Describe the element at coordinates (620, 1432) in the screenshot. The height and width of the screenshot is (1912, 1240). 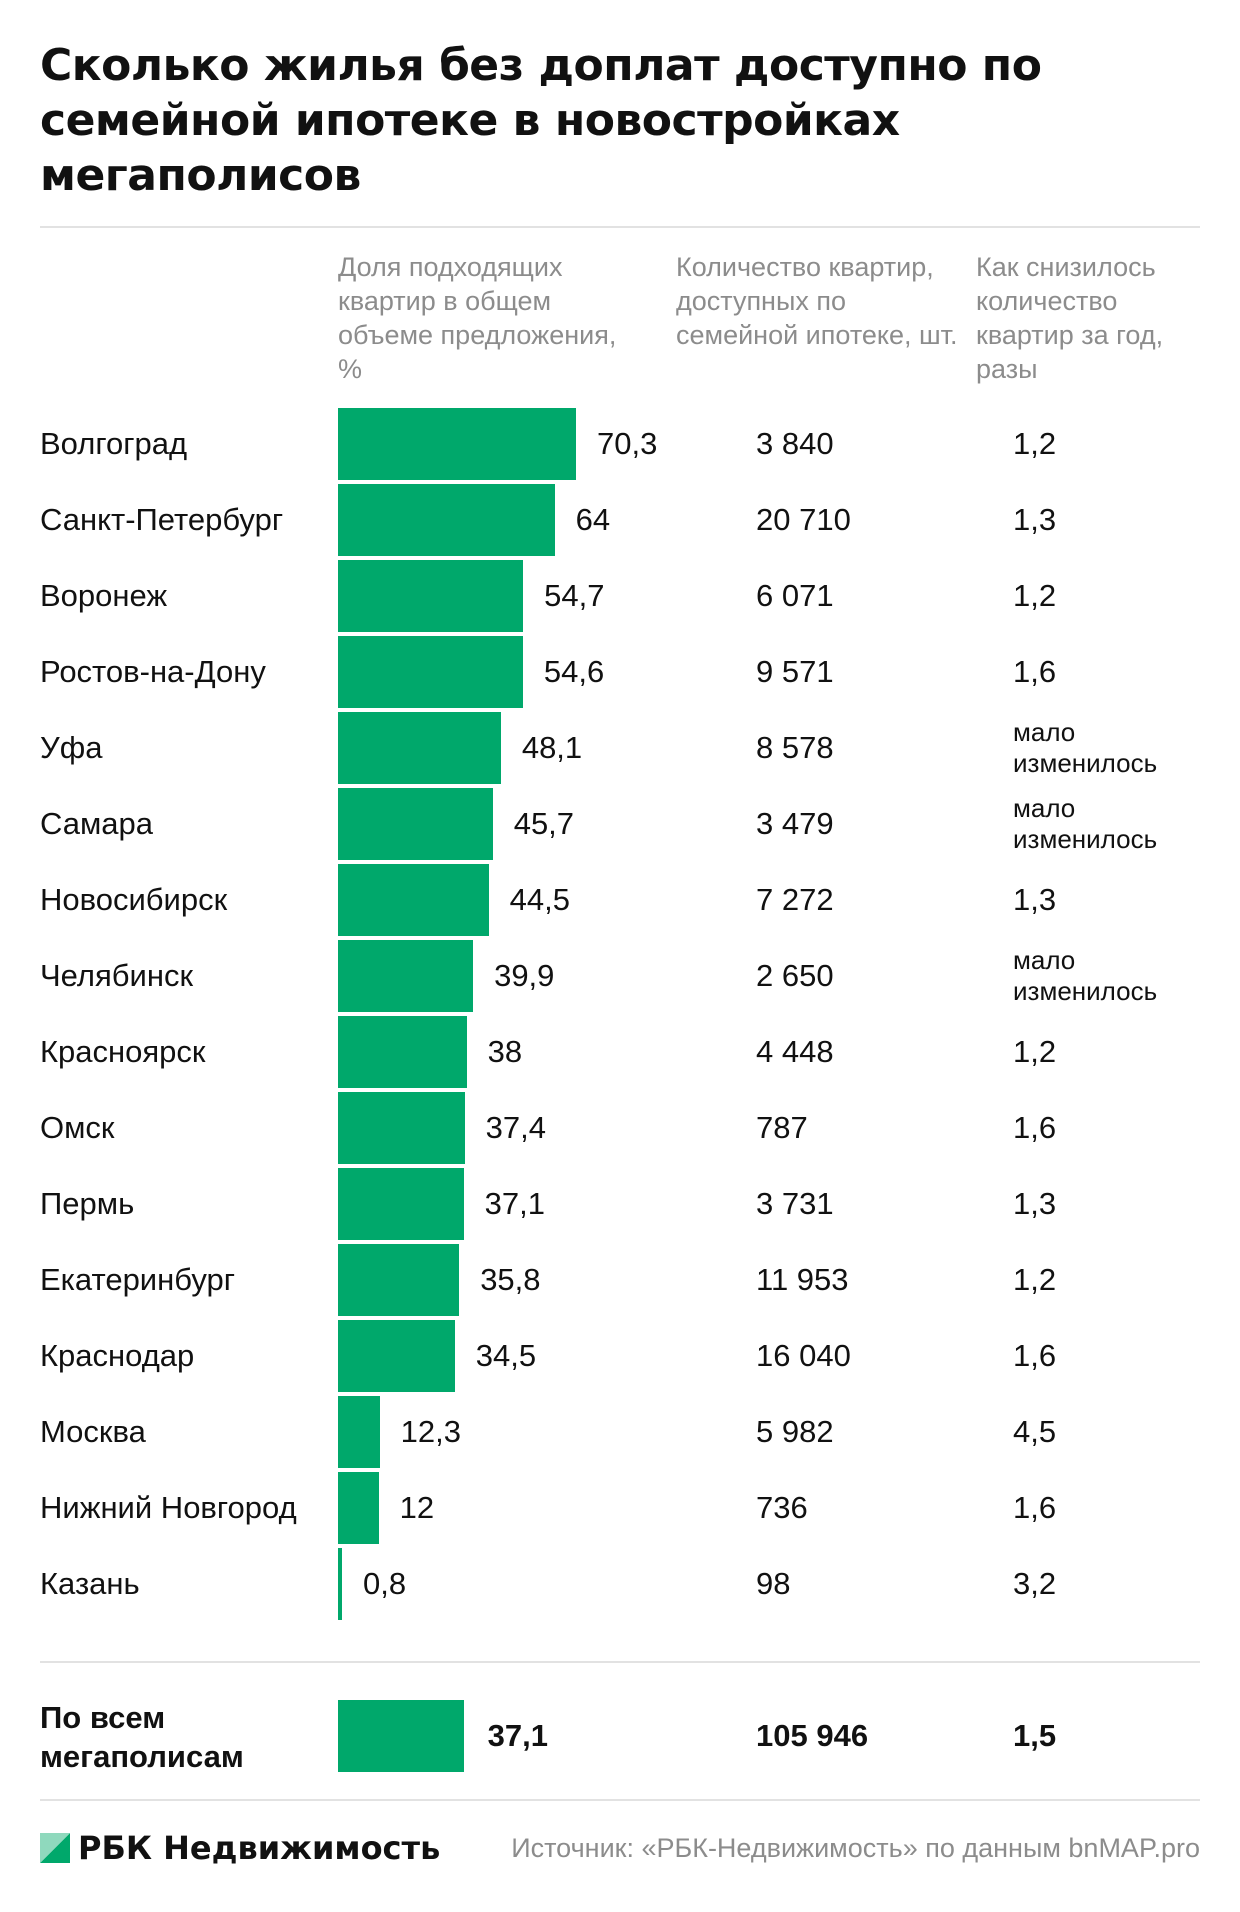
I see `table-row: Москва 12,3 5 982 4,5` at that location.